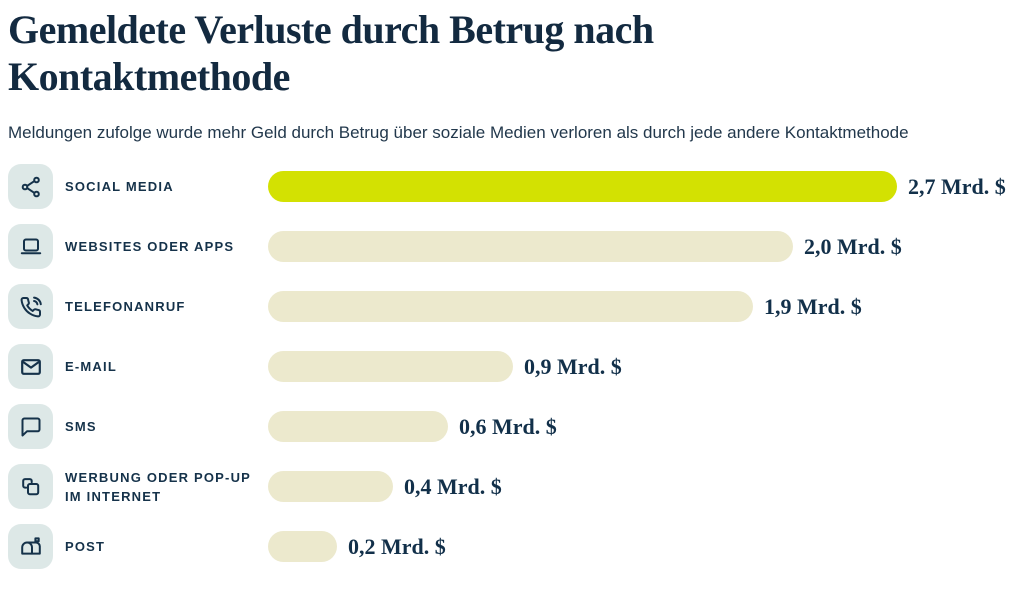 This screenshot has width=1024, height=597. I want to click on chart-row-websites-oder-apps: WEBSITES ODER APPS 2,0 Mrd. $, so click(516, 246).